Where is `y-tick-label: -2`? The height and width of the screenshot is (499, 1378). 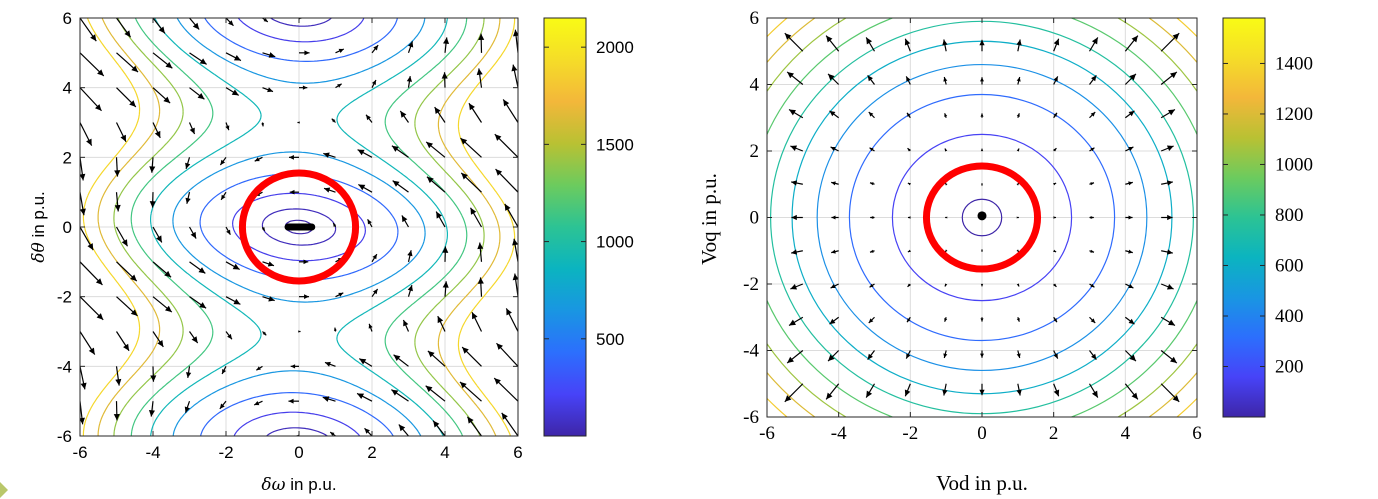 y-tick-label: -2 is located at coordinates (751, 284).